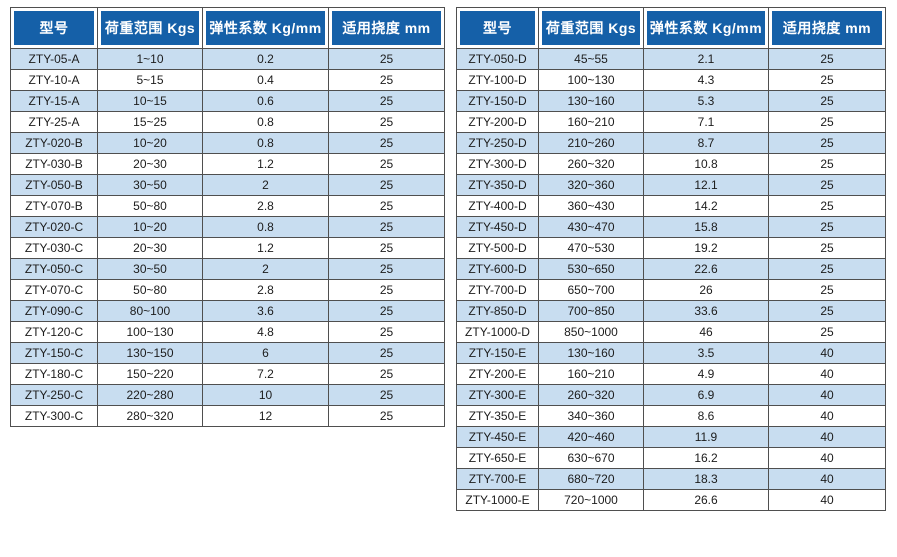 This screenshot has width=897, height=557. I want to click on table-row: ZTY-600-D 530~650 22.6 25, so click(671, 269).